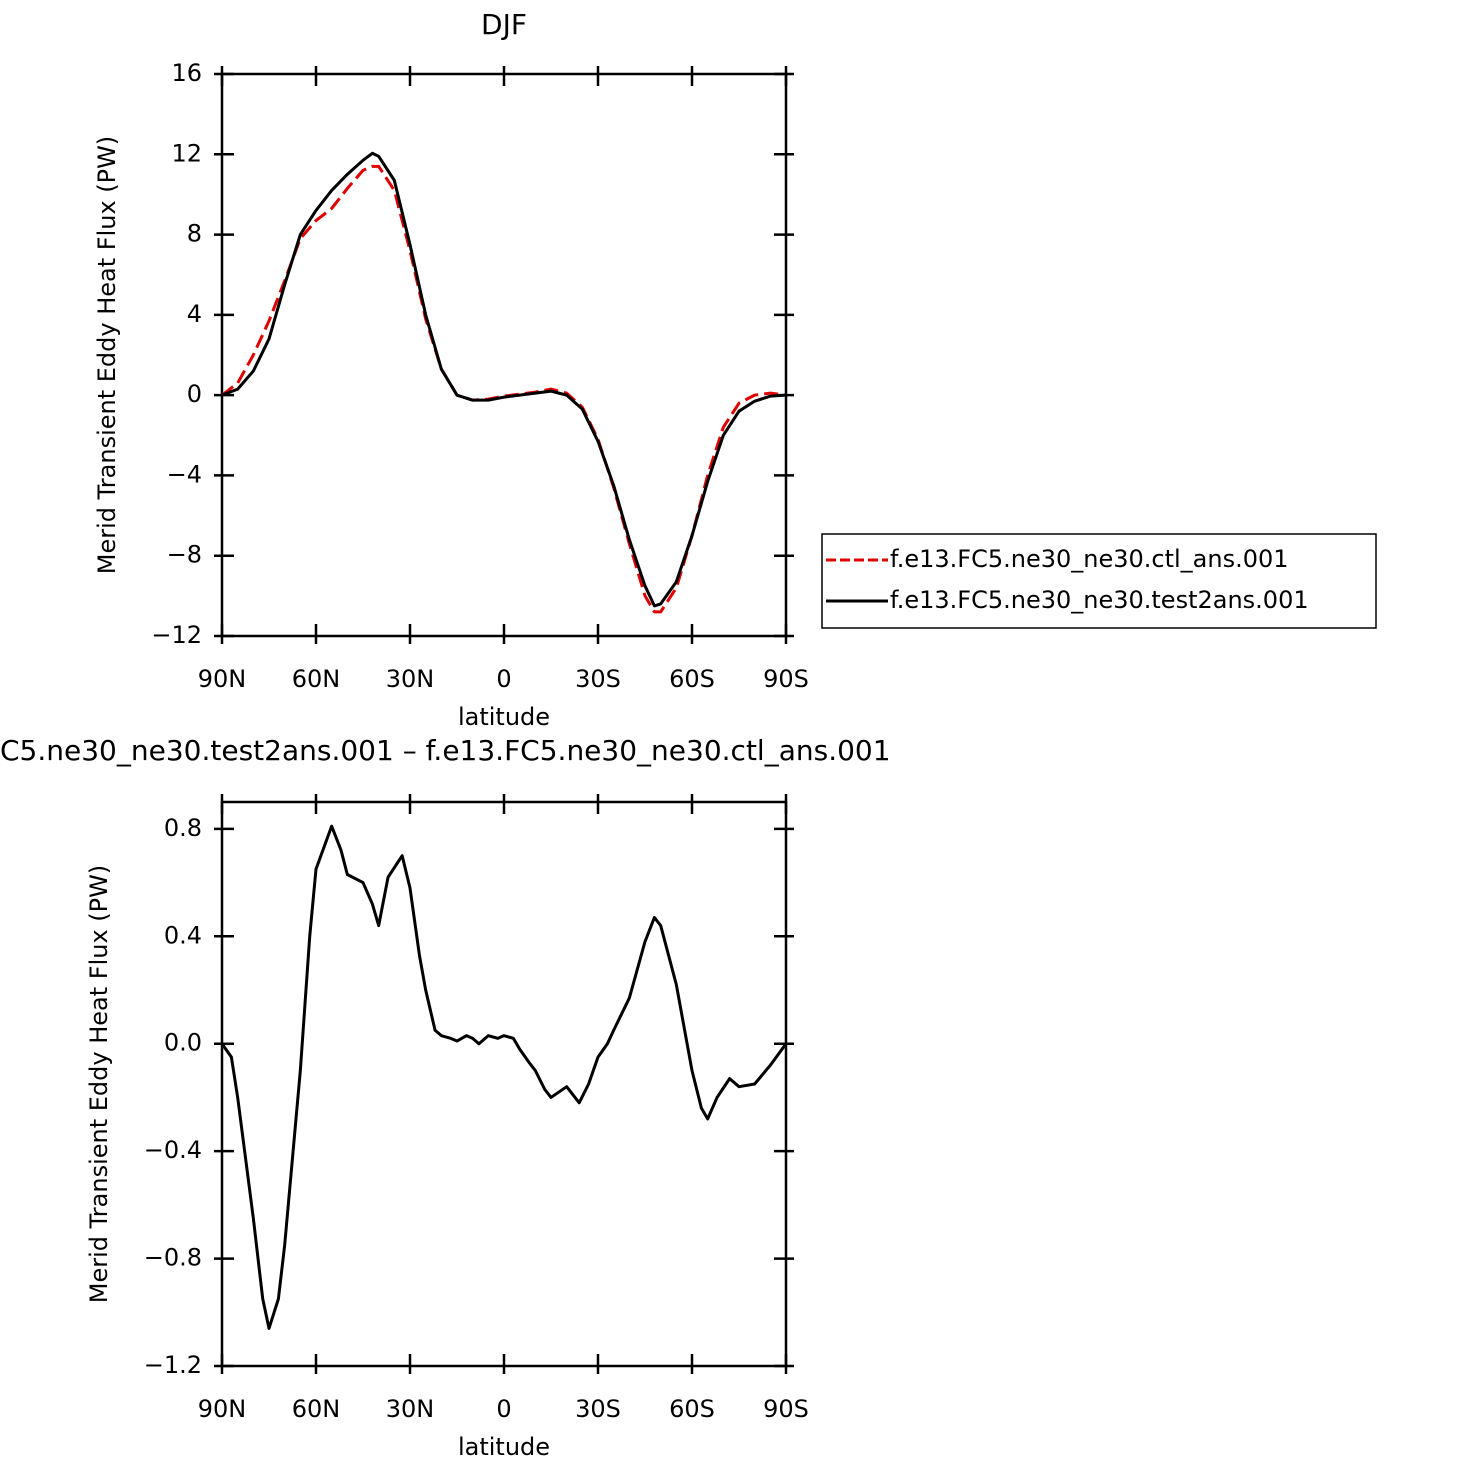 This screenshot has height=1469, width=1470. I want to click on y-tick-label: 0.4, so click(183, 935).